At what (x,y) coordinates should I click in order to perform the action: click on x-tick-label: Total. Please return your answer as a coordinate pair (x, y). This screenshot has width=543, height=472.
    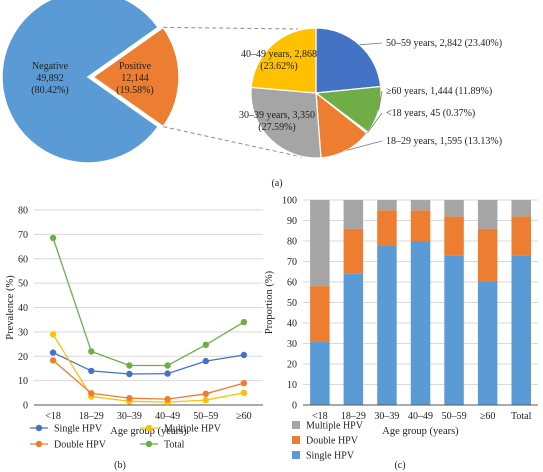
    Looking at the image, I should click on (521, 416).